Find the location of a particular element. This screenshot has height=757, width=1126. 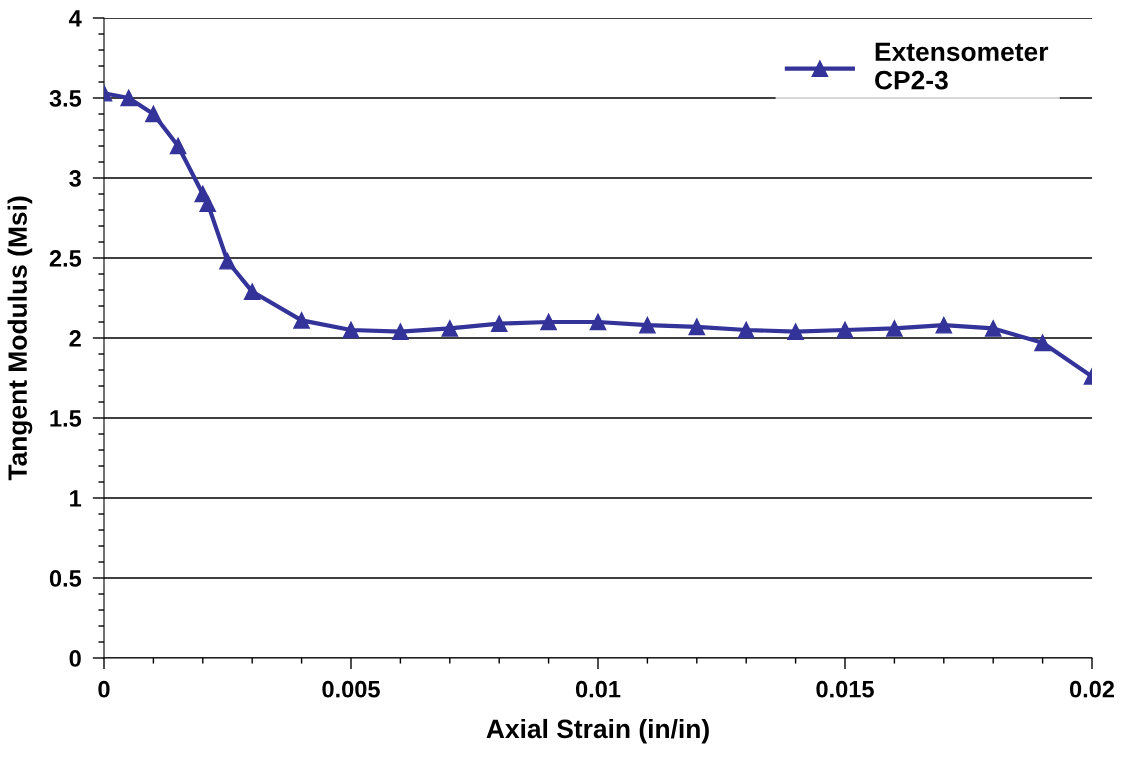

x-tick-label: 0.02 is located at coordinates (1092, 689).